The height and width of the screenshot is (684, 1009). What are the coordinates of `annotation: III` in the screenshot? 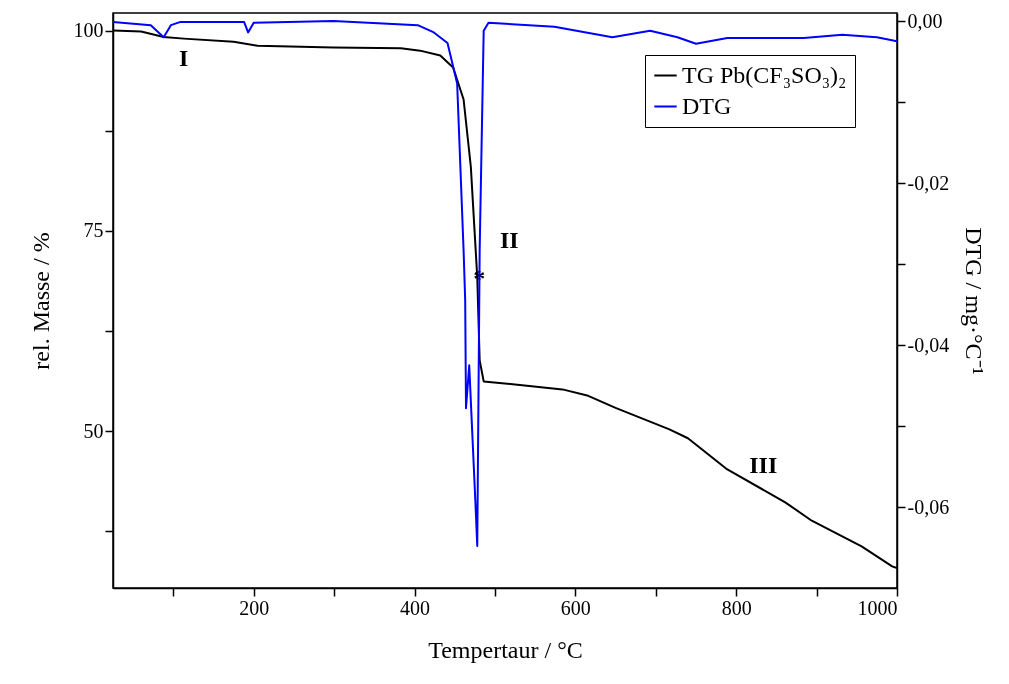 It's located at (763, 465).